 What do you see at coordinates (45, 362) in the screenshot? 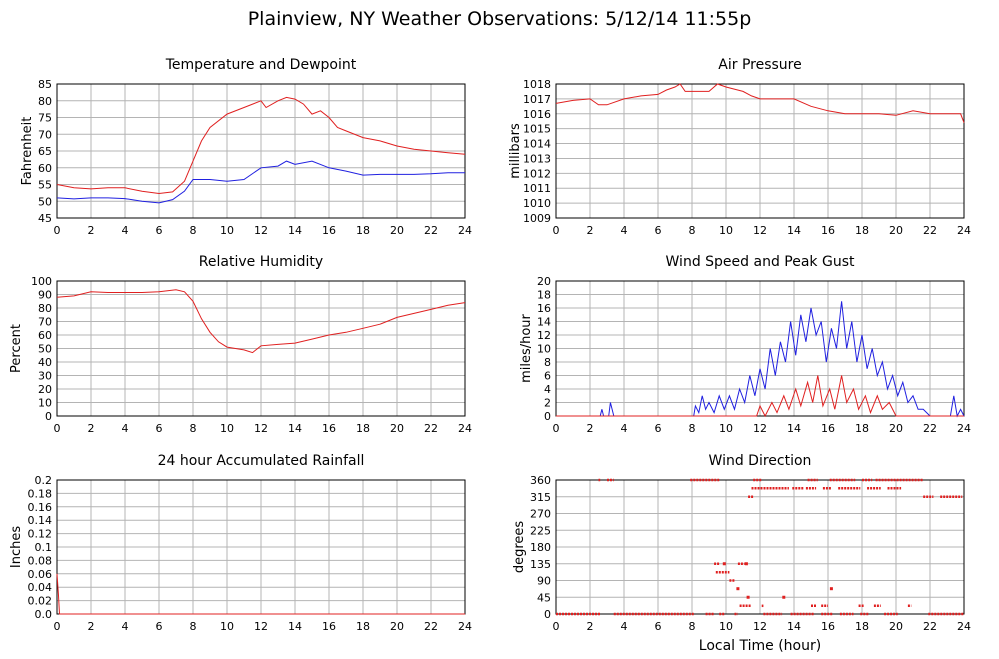
I see `y-tick-label: 40` at bounding box center [45, 362].